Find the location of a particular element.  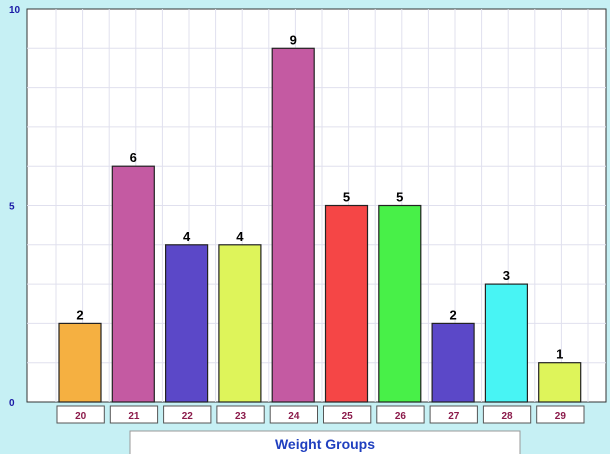

bar-value-label: 6 is located at coordinates (133, 157).